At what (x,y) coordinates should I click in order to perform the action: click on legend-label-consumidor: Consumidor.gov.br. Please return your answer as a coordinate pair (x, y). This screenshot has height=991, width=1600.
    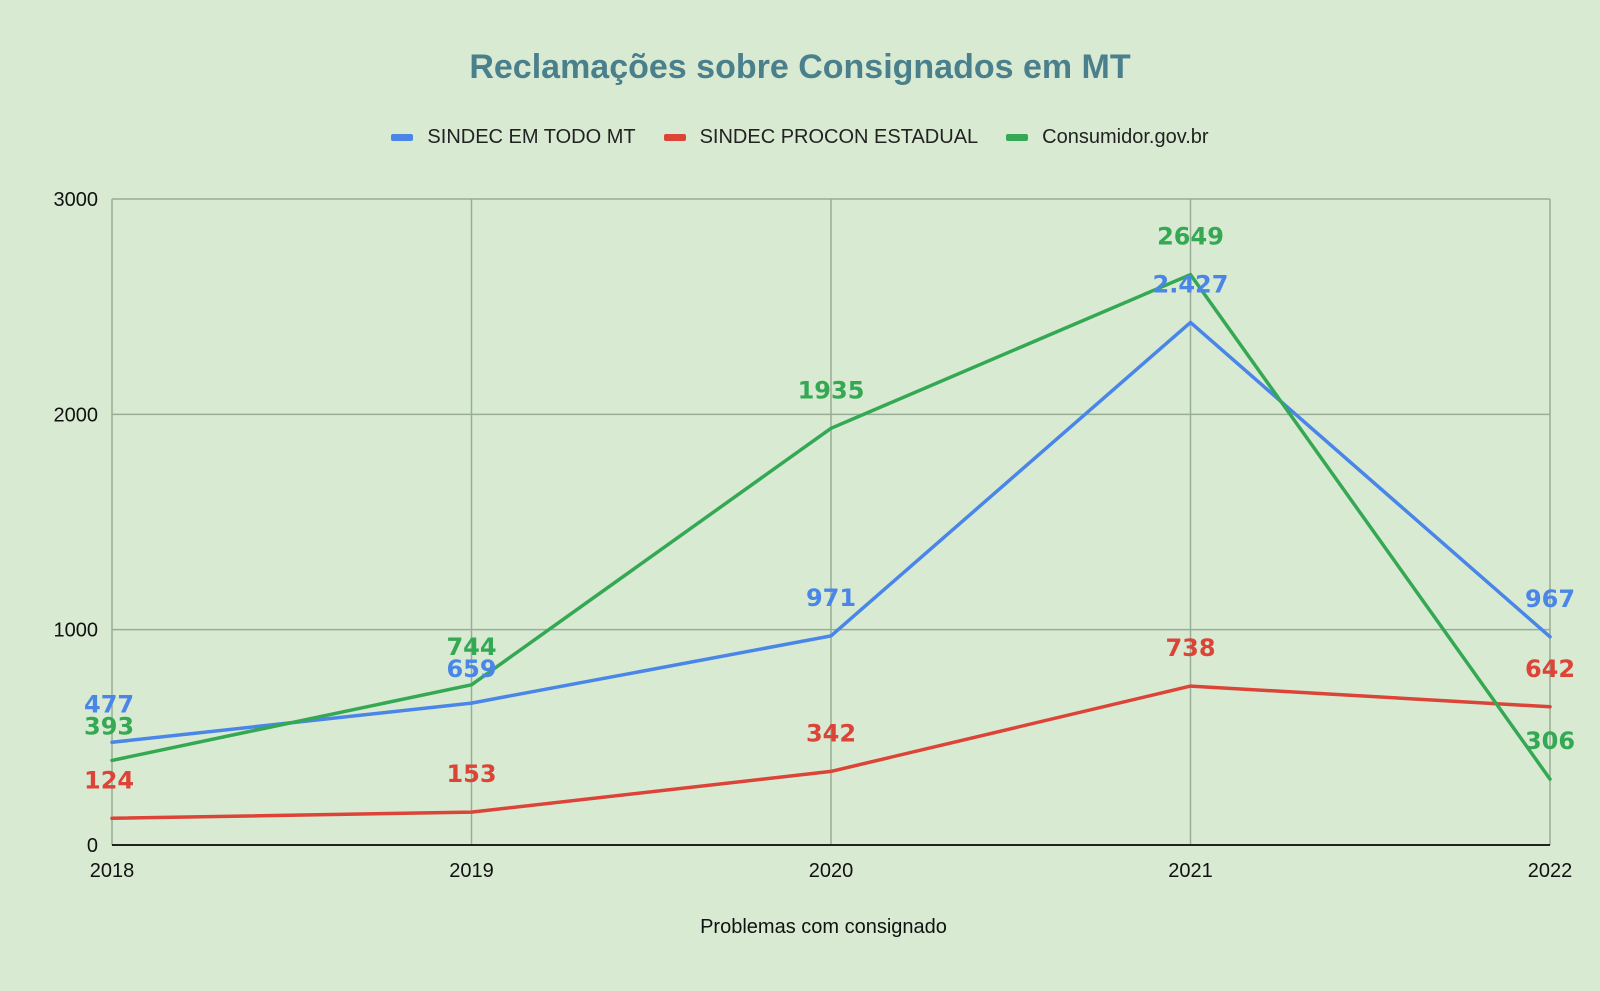
    Looking at the image, I should click on (1125, 137).